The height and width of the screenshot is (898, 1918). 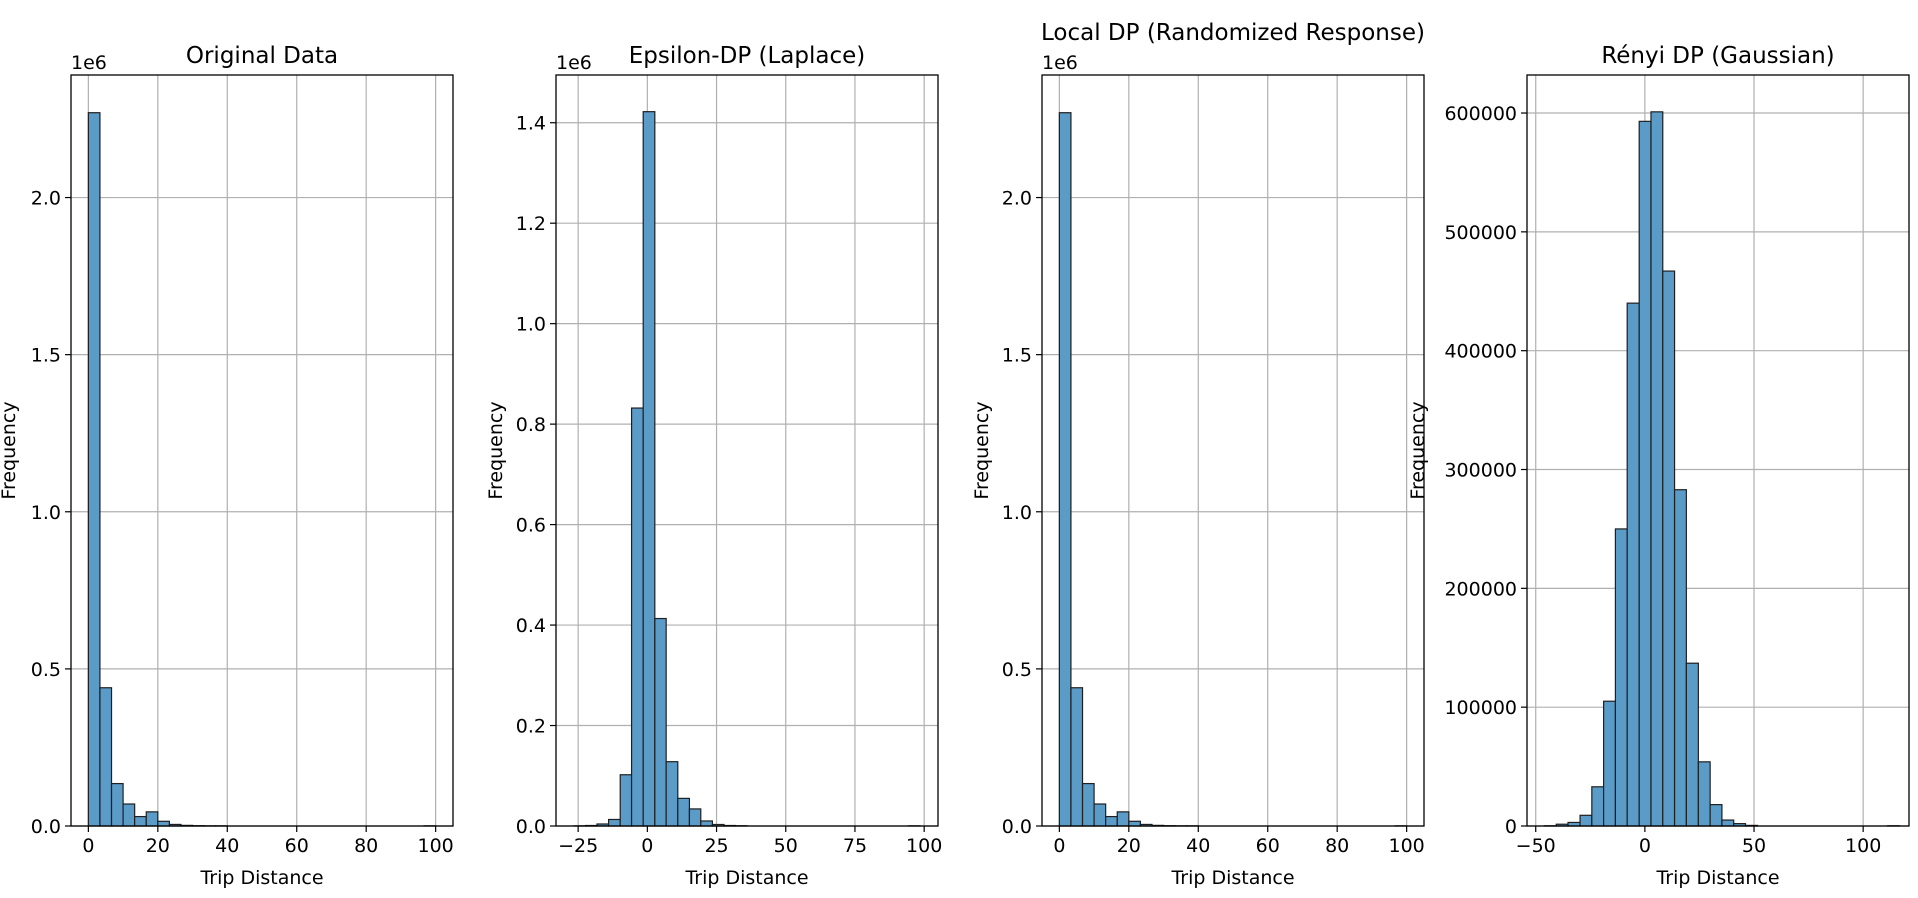 What do you see at coordinates (1511, 827) in the screenshot?
I see `y-tick-label: 0` at bounding box center [1511, 827].